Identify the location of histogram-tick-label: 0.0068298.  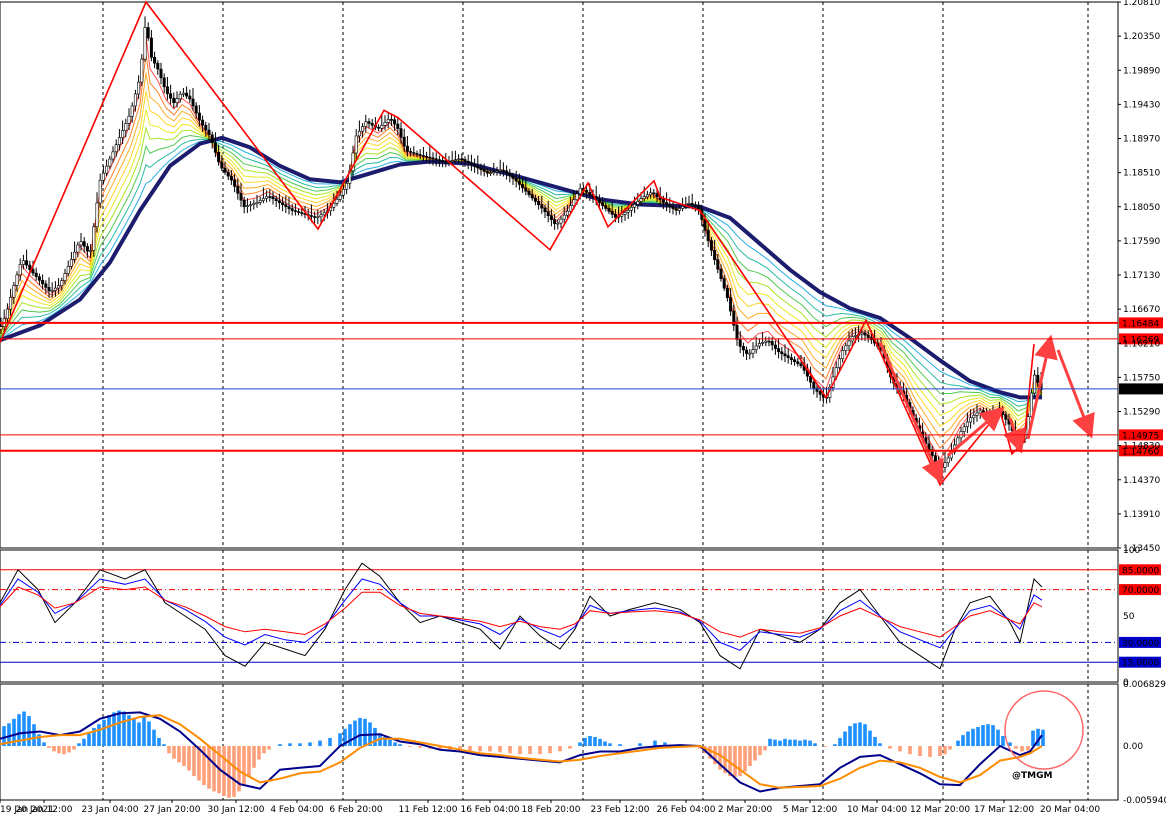
(1144, 685).